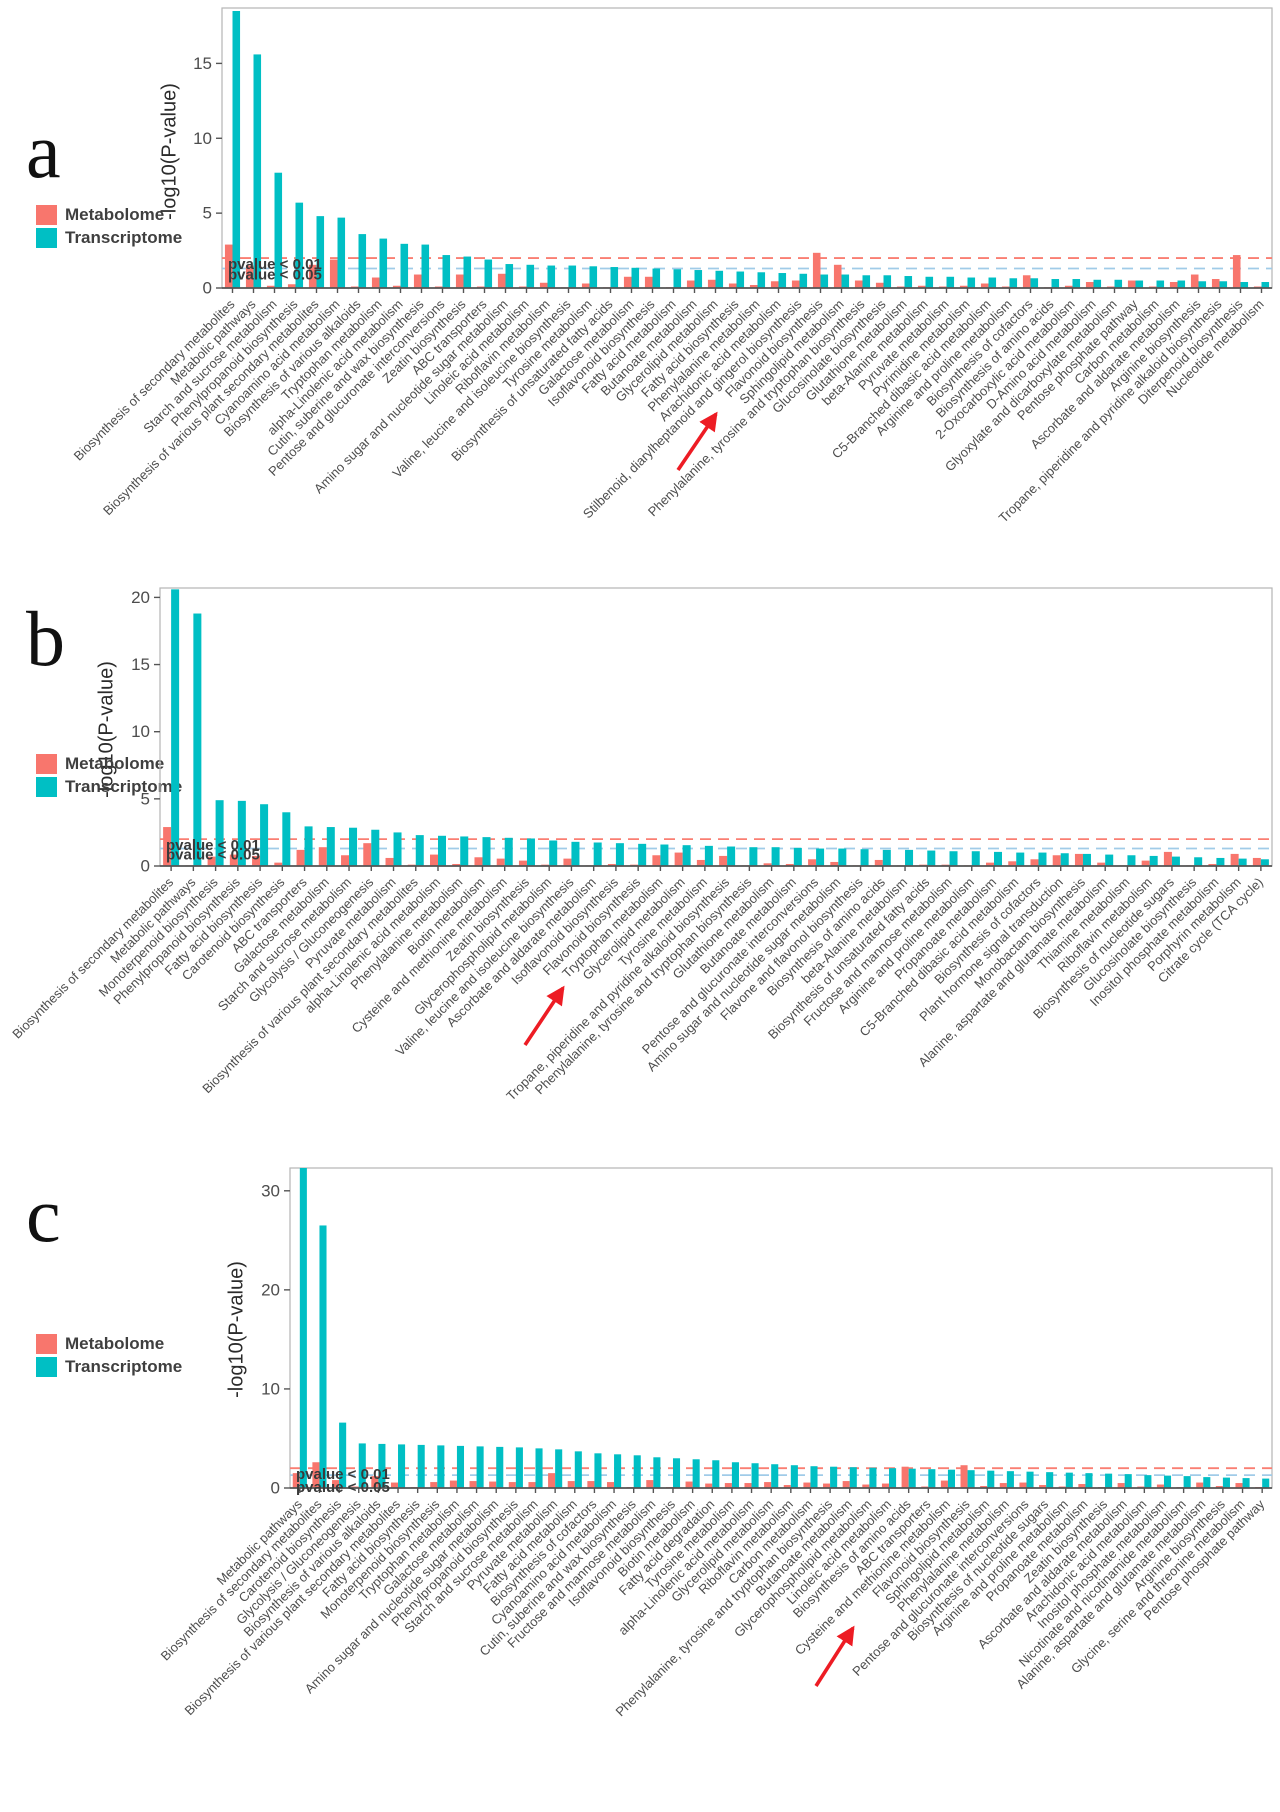 The height and width of the screenshot is (1812, 1280). I want to click on annotation-arrow-b, so click(544, 1015).